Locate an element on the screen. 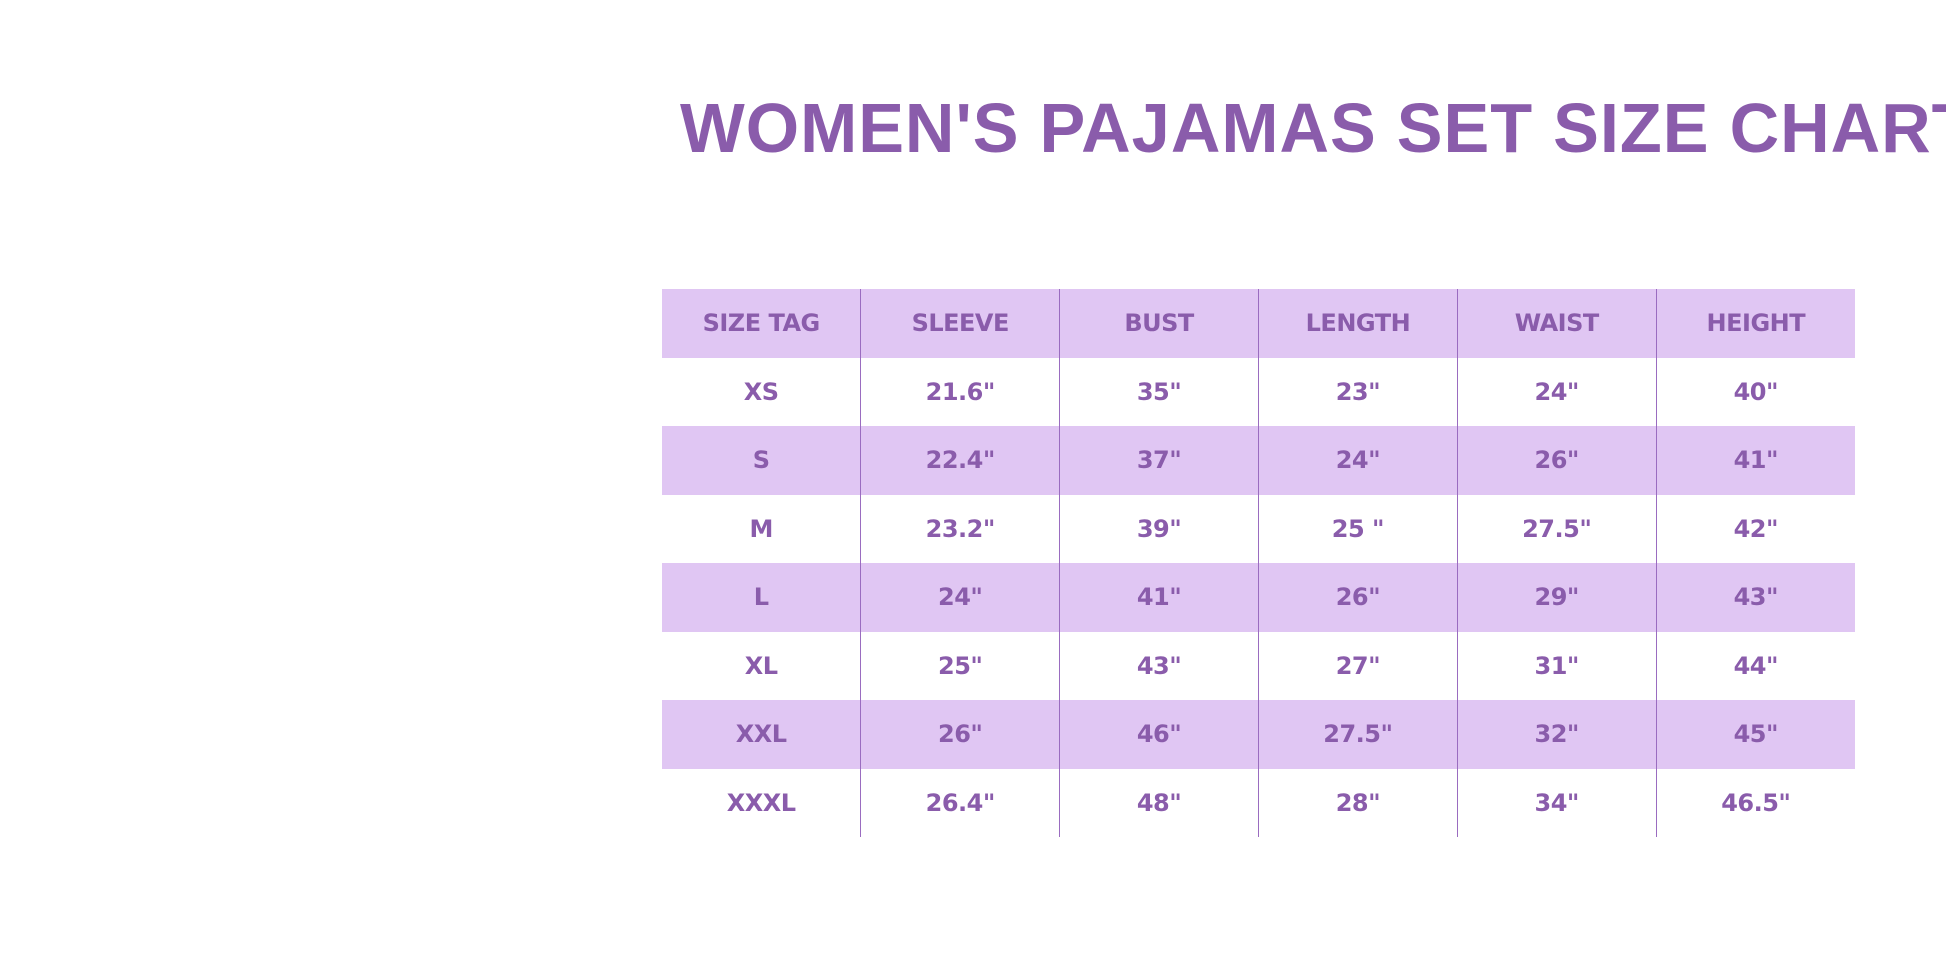 Image resolution: width=1946 pixels, height=973 pixels. table-row: L 24" 41" 26" 29" 43" is located at coordinates (1258, 597).